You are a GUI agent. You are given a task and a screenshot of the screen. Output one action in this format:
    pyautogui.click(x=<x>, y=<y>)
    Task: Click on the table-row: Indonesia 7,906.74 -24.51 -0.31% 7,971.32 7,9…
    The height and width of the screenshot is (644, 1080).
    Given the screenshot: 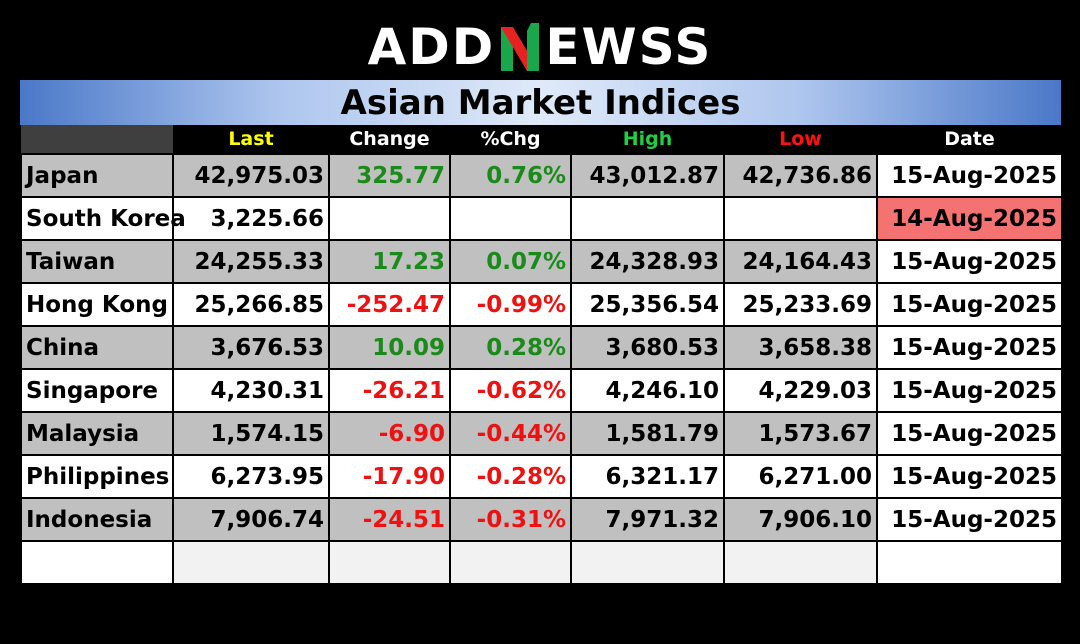 What is the action you would take?
    pyautogui.click(x=541, y=519)
    